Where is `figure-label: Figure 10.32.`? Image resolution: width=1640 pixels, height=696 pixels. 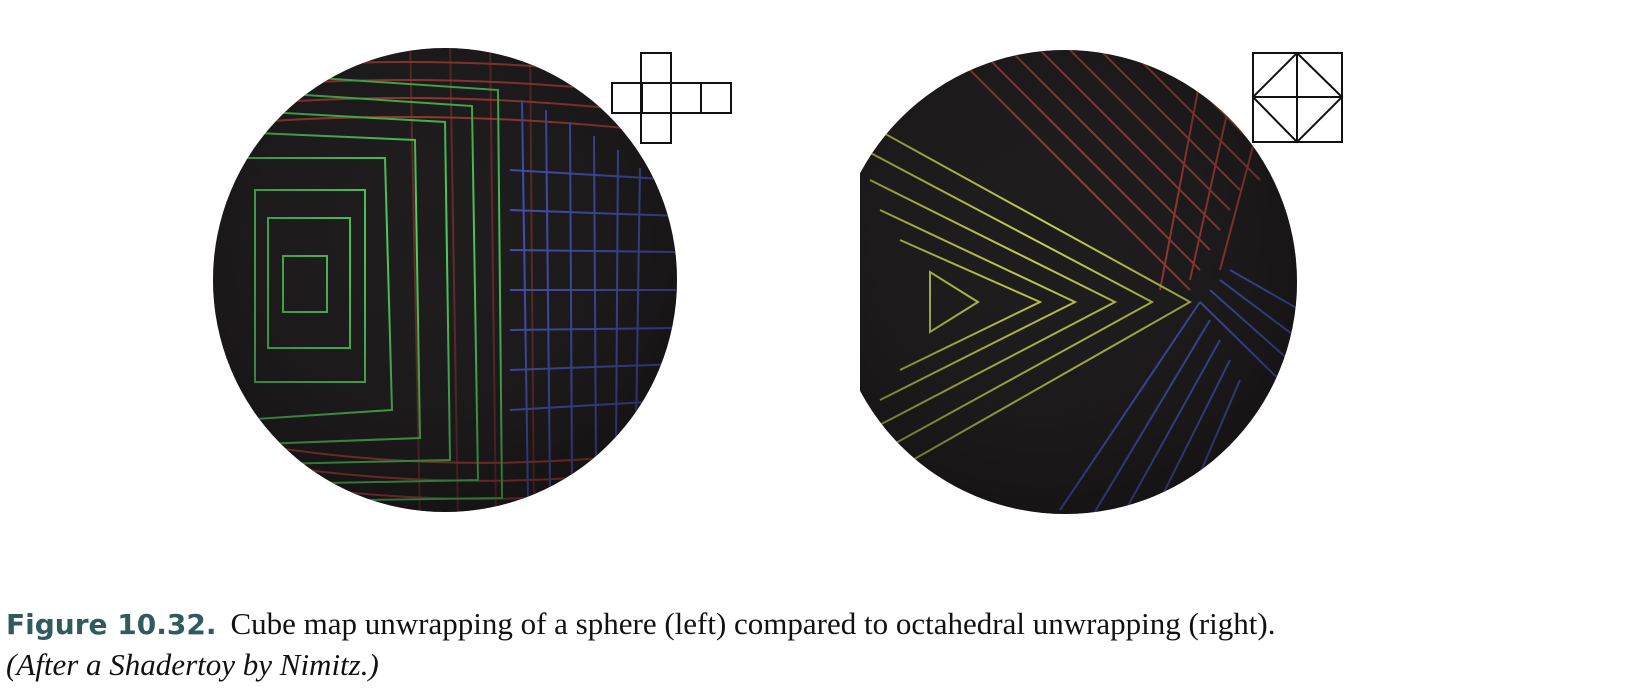 figure-label: Figure 10.32. is located at coordinates (111, 624).